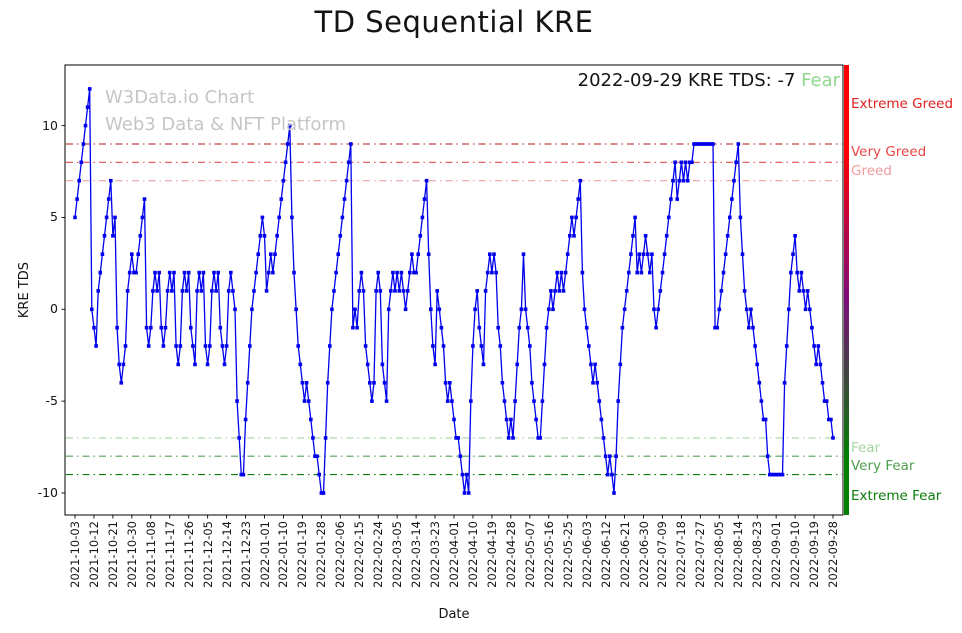  What do you see at coordinates (491, 554) in the screenshot?
I see `x-tick-label: 2022-04-19` at bounding box center [491, 554].